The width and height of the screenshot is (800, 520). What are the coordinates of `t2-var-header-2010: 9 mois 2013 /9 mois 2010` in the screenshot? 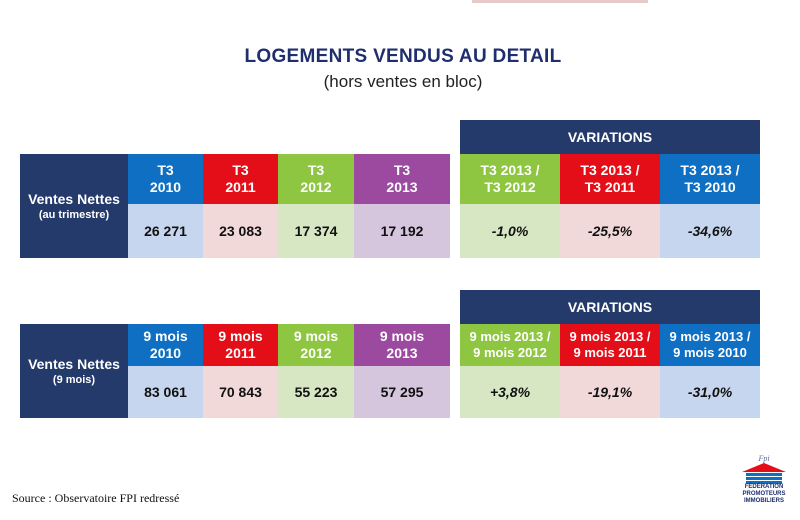 It's located at (710, 345).